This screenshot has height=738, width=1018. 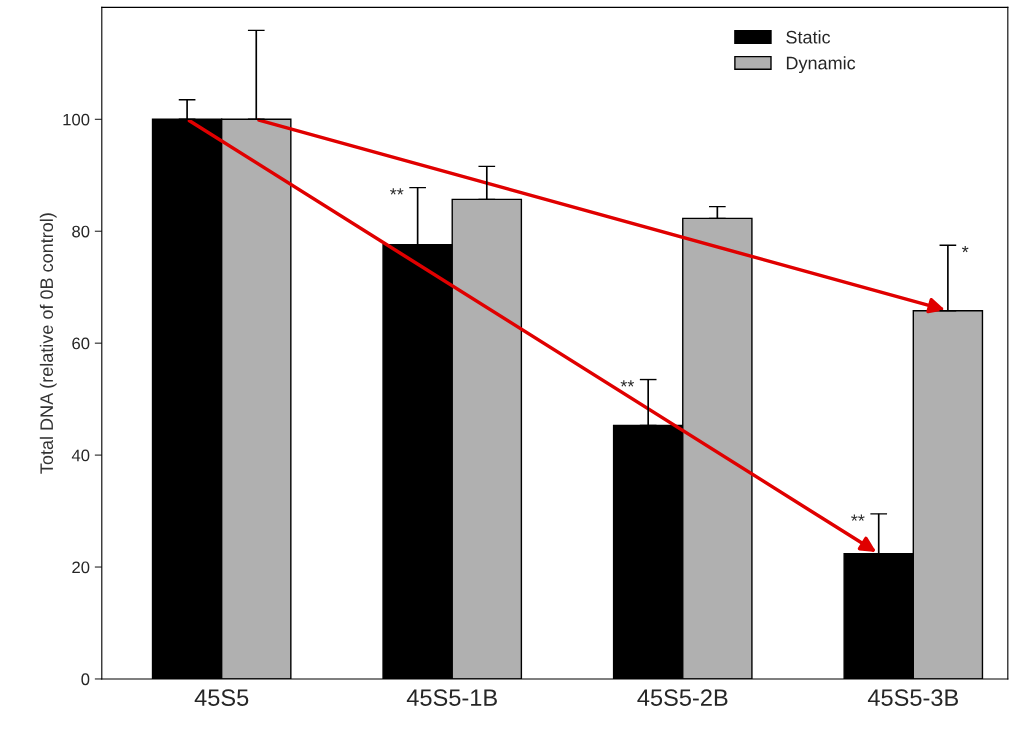 What do you see at coordinates (682, 698) in the screenshot?
I see `x-tick-label: 45S5-2B` at bounding box center [682, 698].